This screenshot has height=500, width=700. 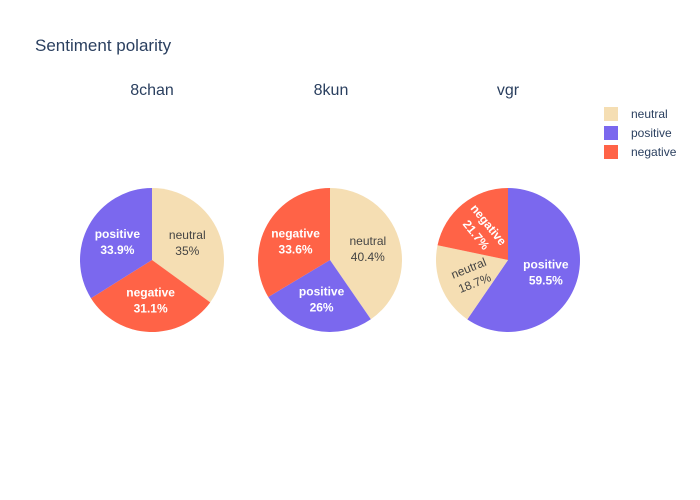 I want to click on pie-slice-8chan-neutral, so click(x=188, y=245).